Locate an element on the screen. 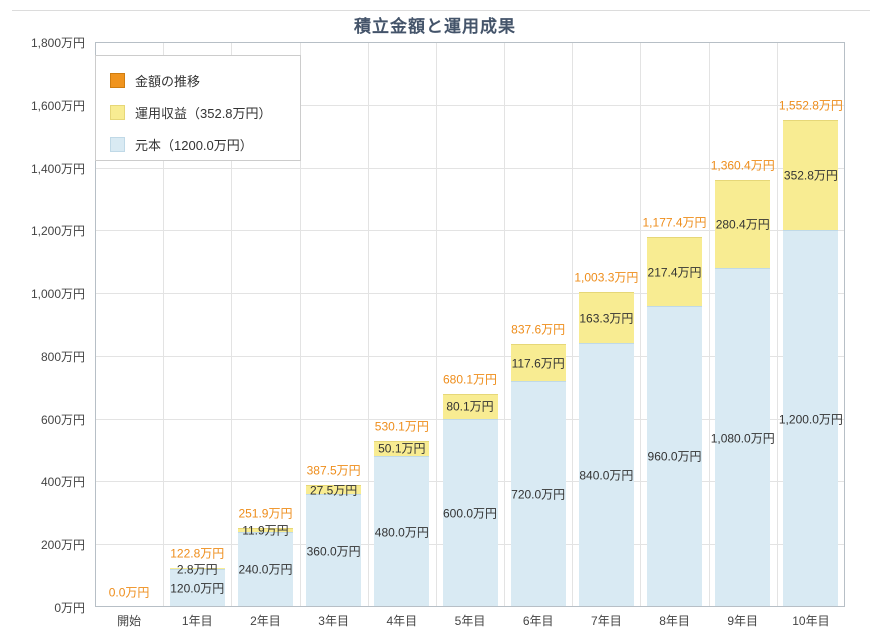 Image resolution: width=870 pixels, height=644 pixels. x-axis-label: 3年目 is located at coordinates (333, 621).